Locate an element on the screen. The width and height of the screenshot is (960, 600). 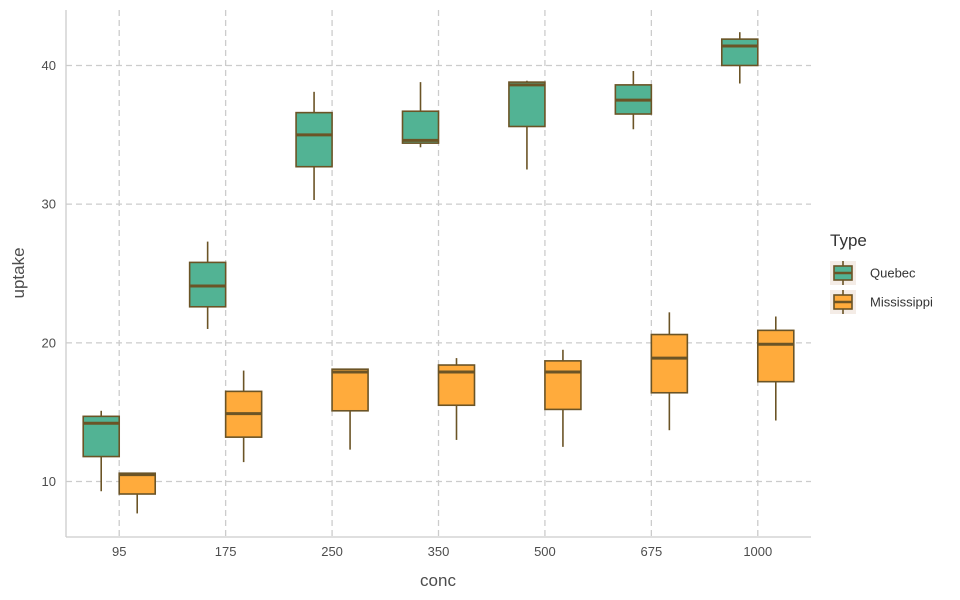
x-tick-label: 675 is located at coordinates (652, 551).